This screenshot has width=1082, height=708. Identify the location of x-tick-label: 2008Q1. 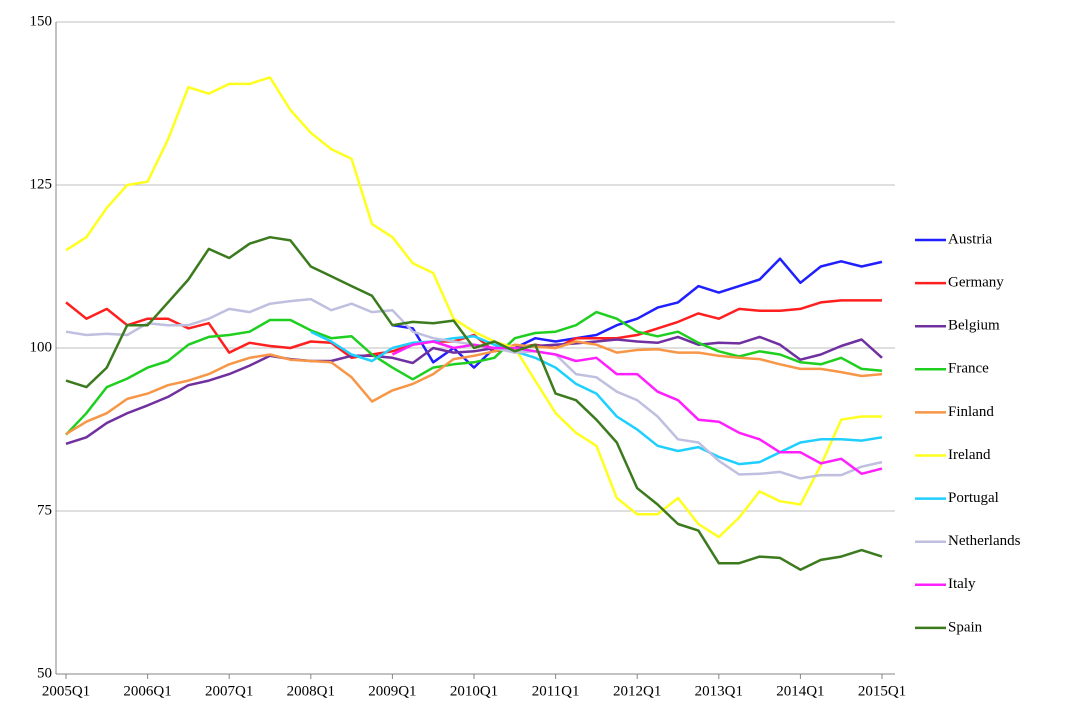
(311, 691).